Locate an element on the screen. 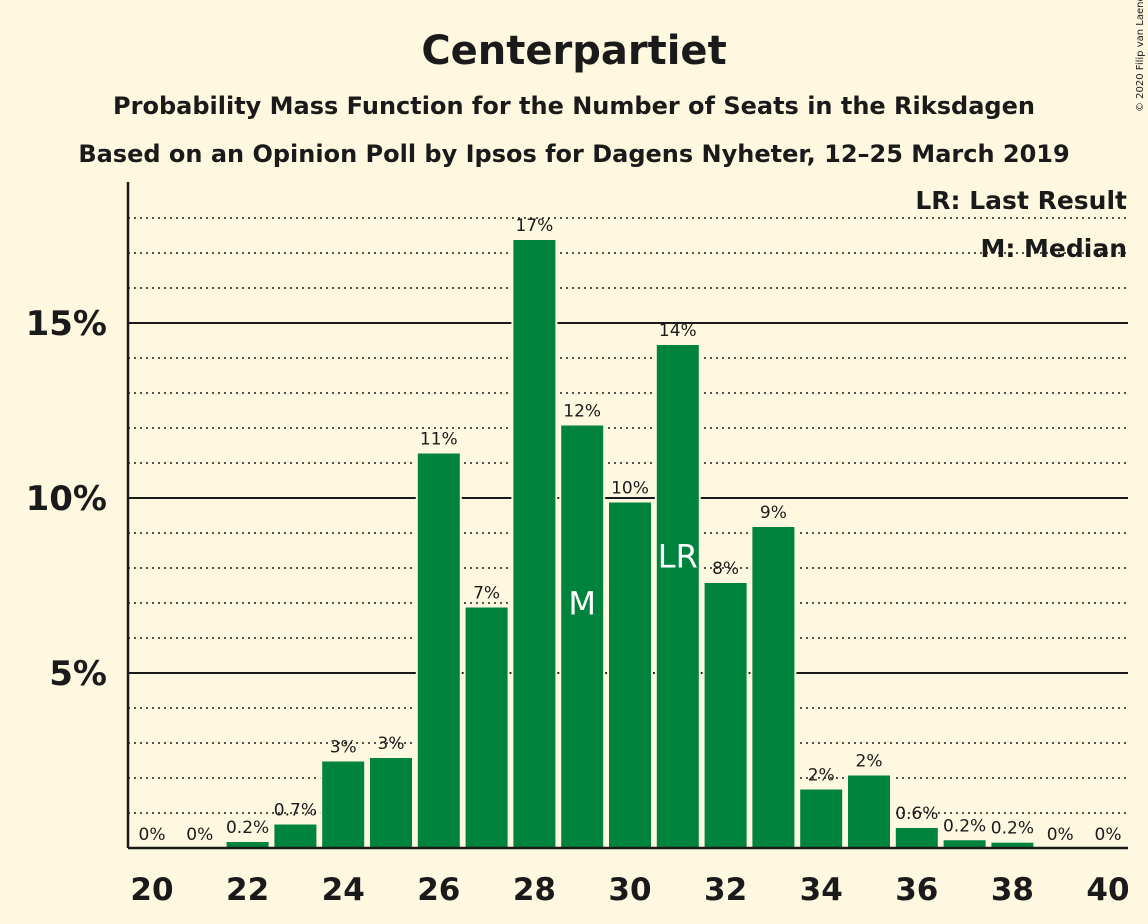 The height and width of the screenshot is (924, 1148). data-label-25: 3% is located at coordinates (391, 744).